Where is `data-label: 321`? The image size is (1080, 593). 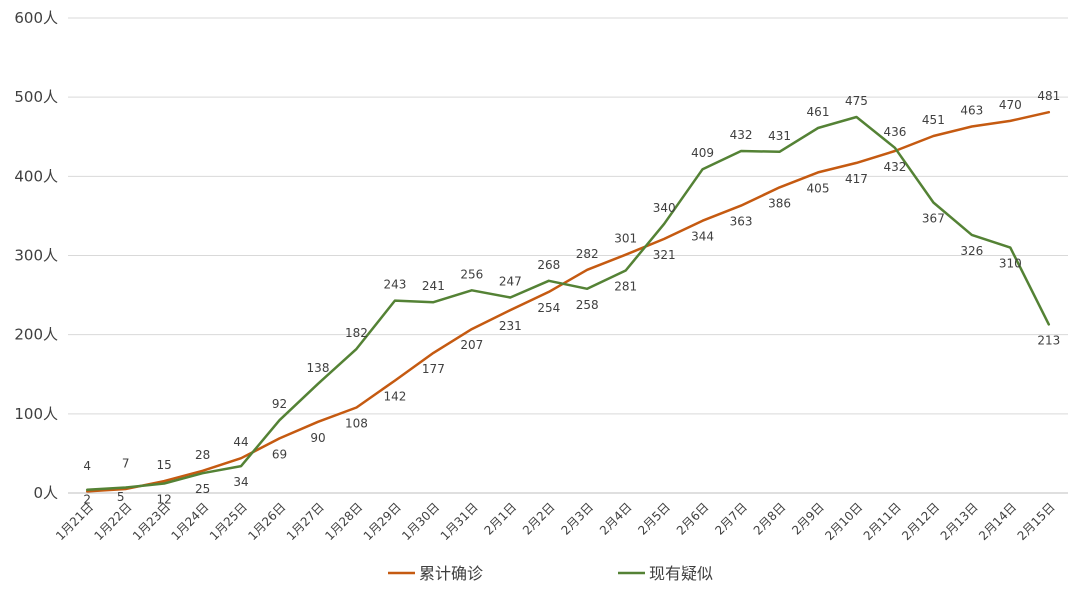 data-label: 321 is located at coordinates (664, 255).